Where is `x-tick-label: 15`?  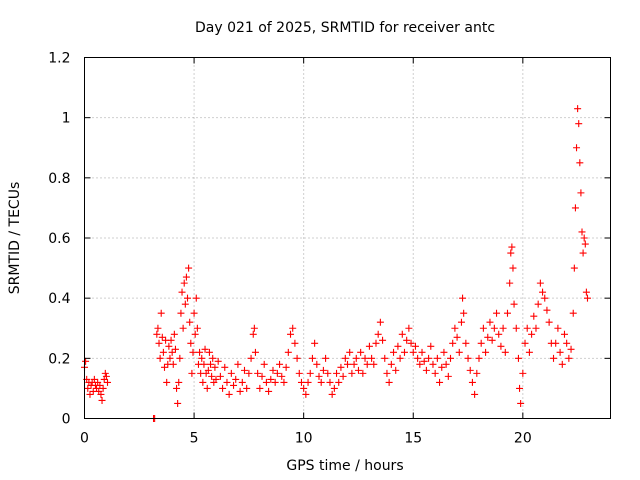 x-tick-label: 15 is located at coordinates (413, 439).